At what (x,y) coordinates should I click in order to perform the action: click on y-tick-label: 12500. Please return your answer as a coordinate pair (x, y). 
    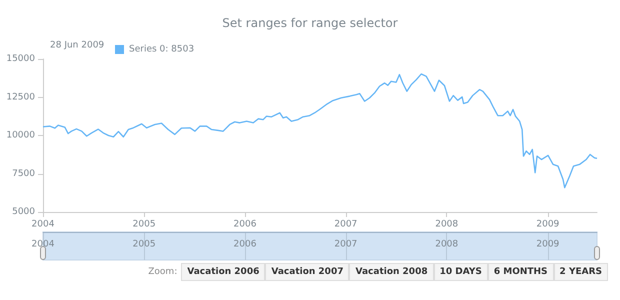
    Looking at the image, I should click on (21, 97).